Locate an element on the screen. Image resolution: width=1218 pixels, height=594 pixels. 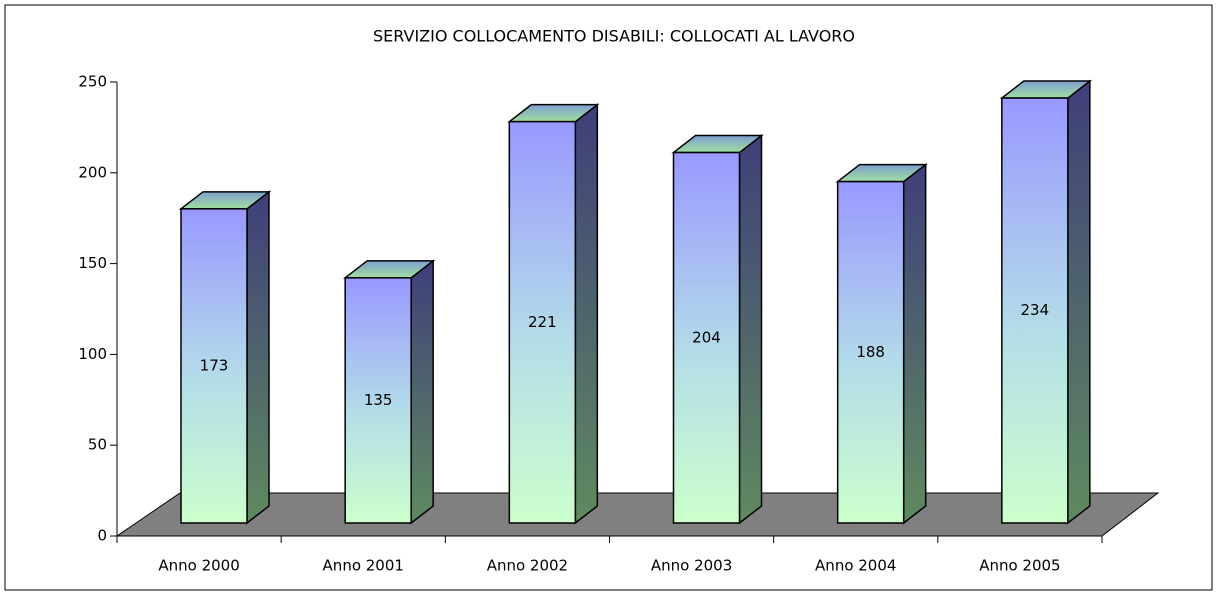
x-tick-label: Anno 2001 is located at coordinates (363, 566).